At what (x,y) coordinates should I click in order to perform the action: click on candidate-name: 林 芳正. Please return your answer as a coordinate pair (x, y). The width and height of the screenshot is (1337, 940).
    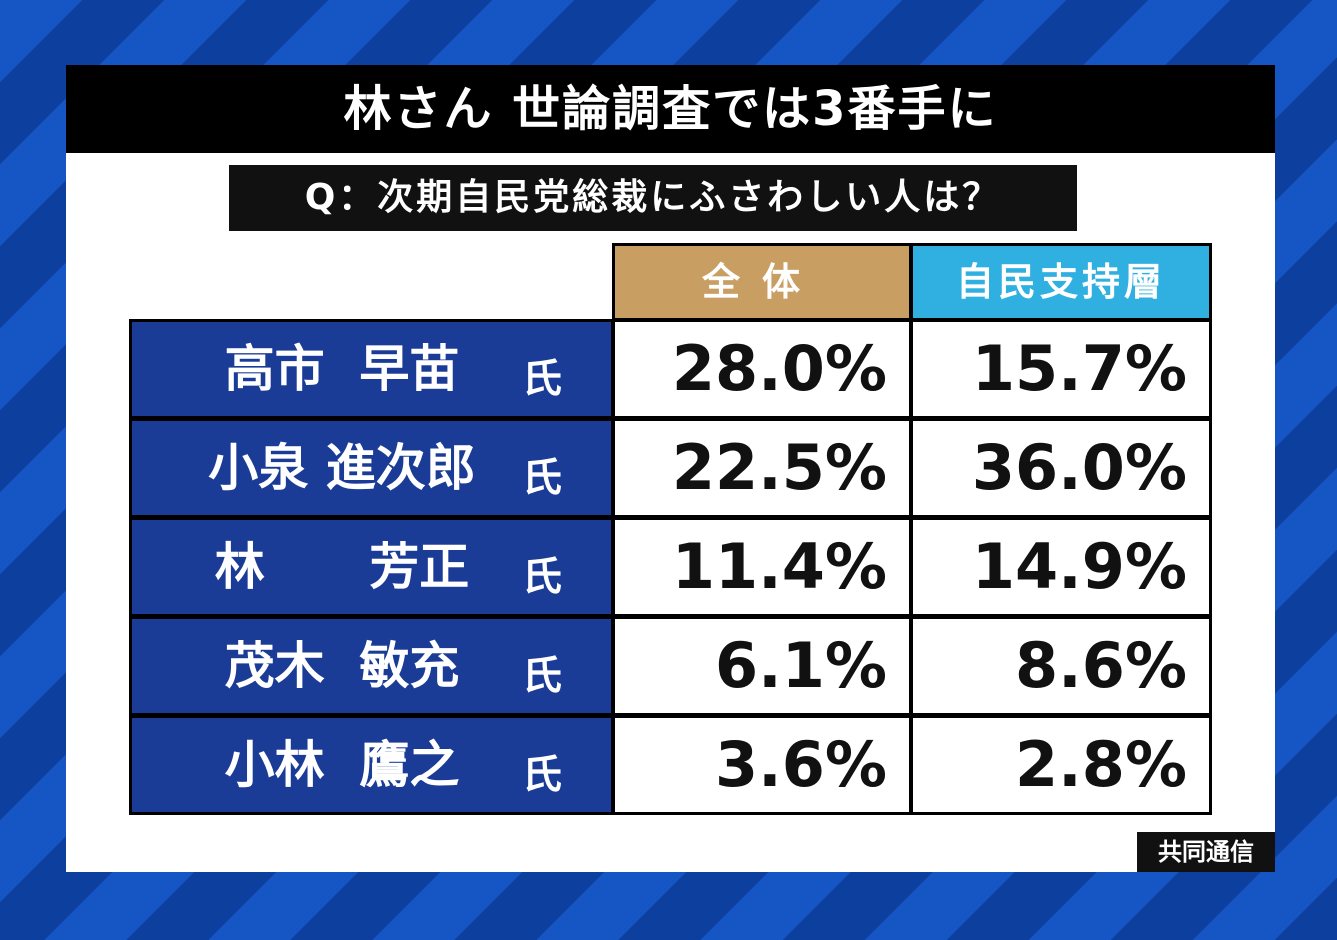
    Looking at the image, I should click on (342, 567).